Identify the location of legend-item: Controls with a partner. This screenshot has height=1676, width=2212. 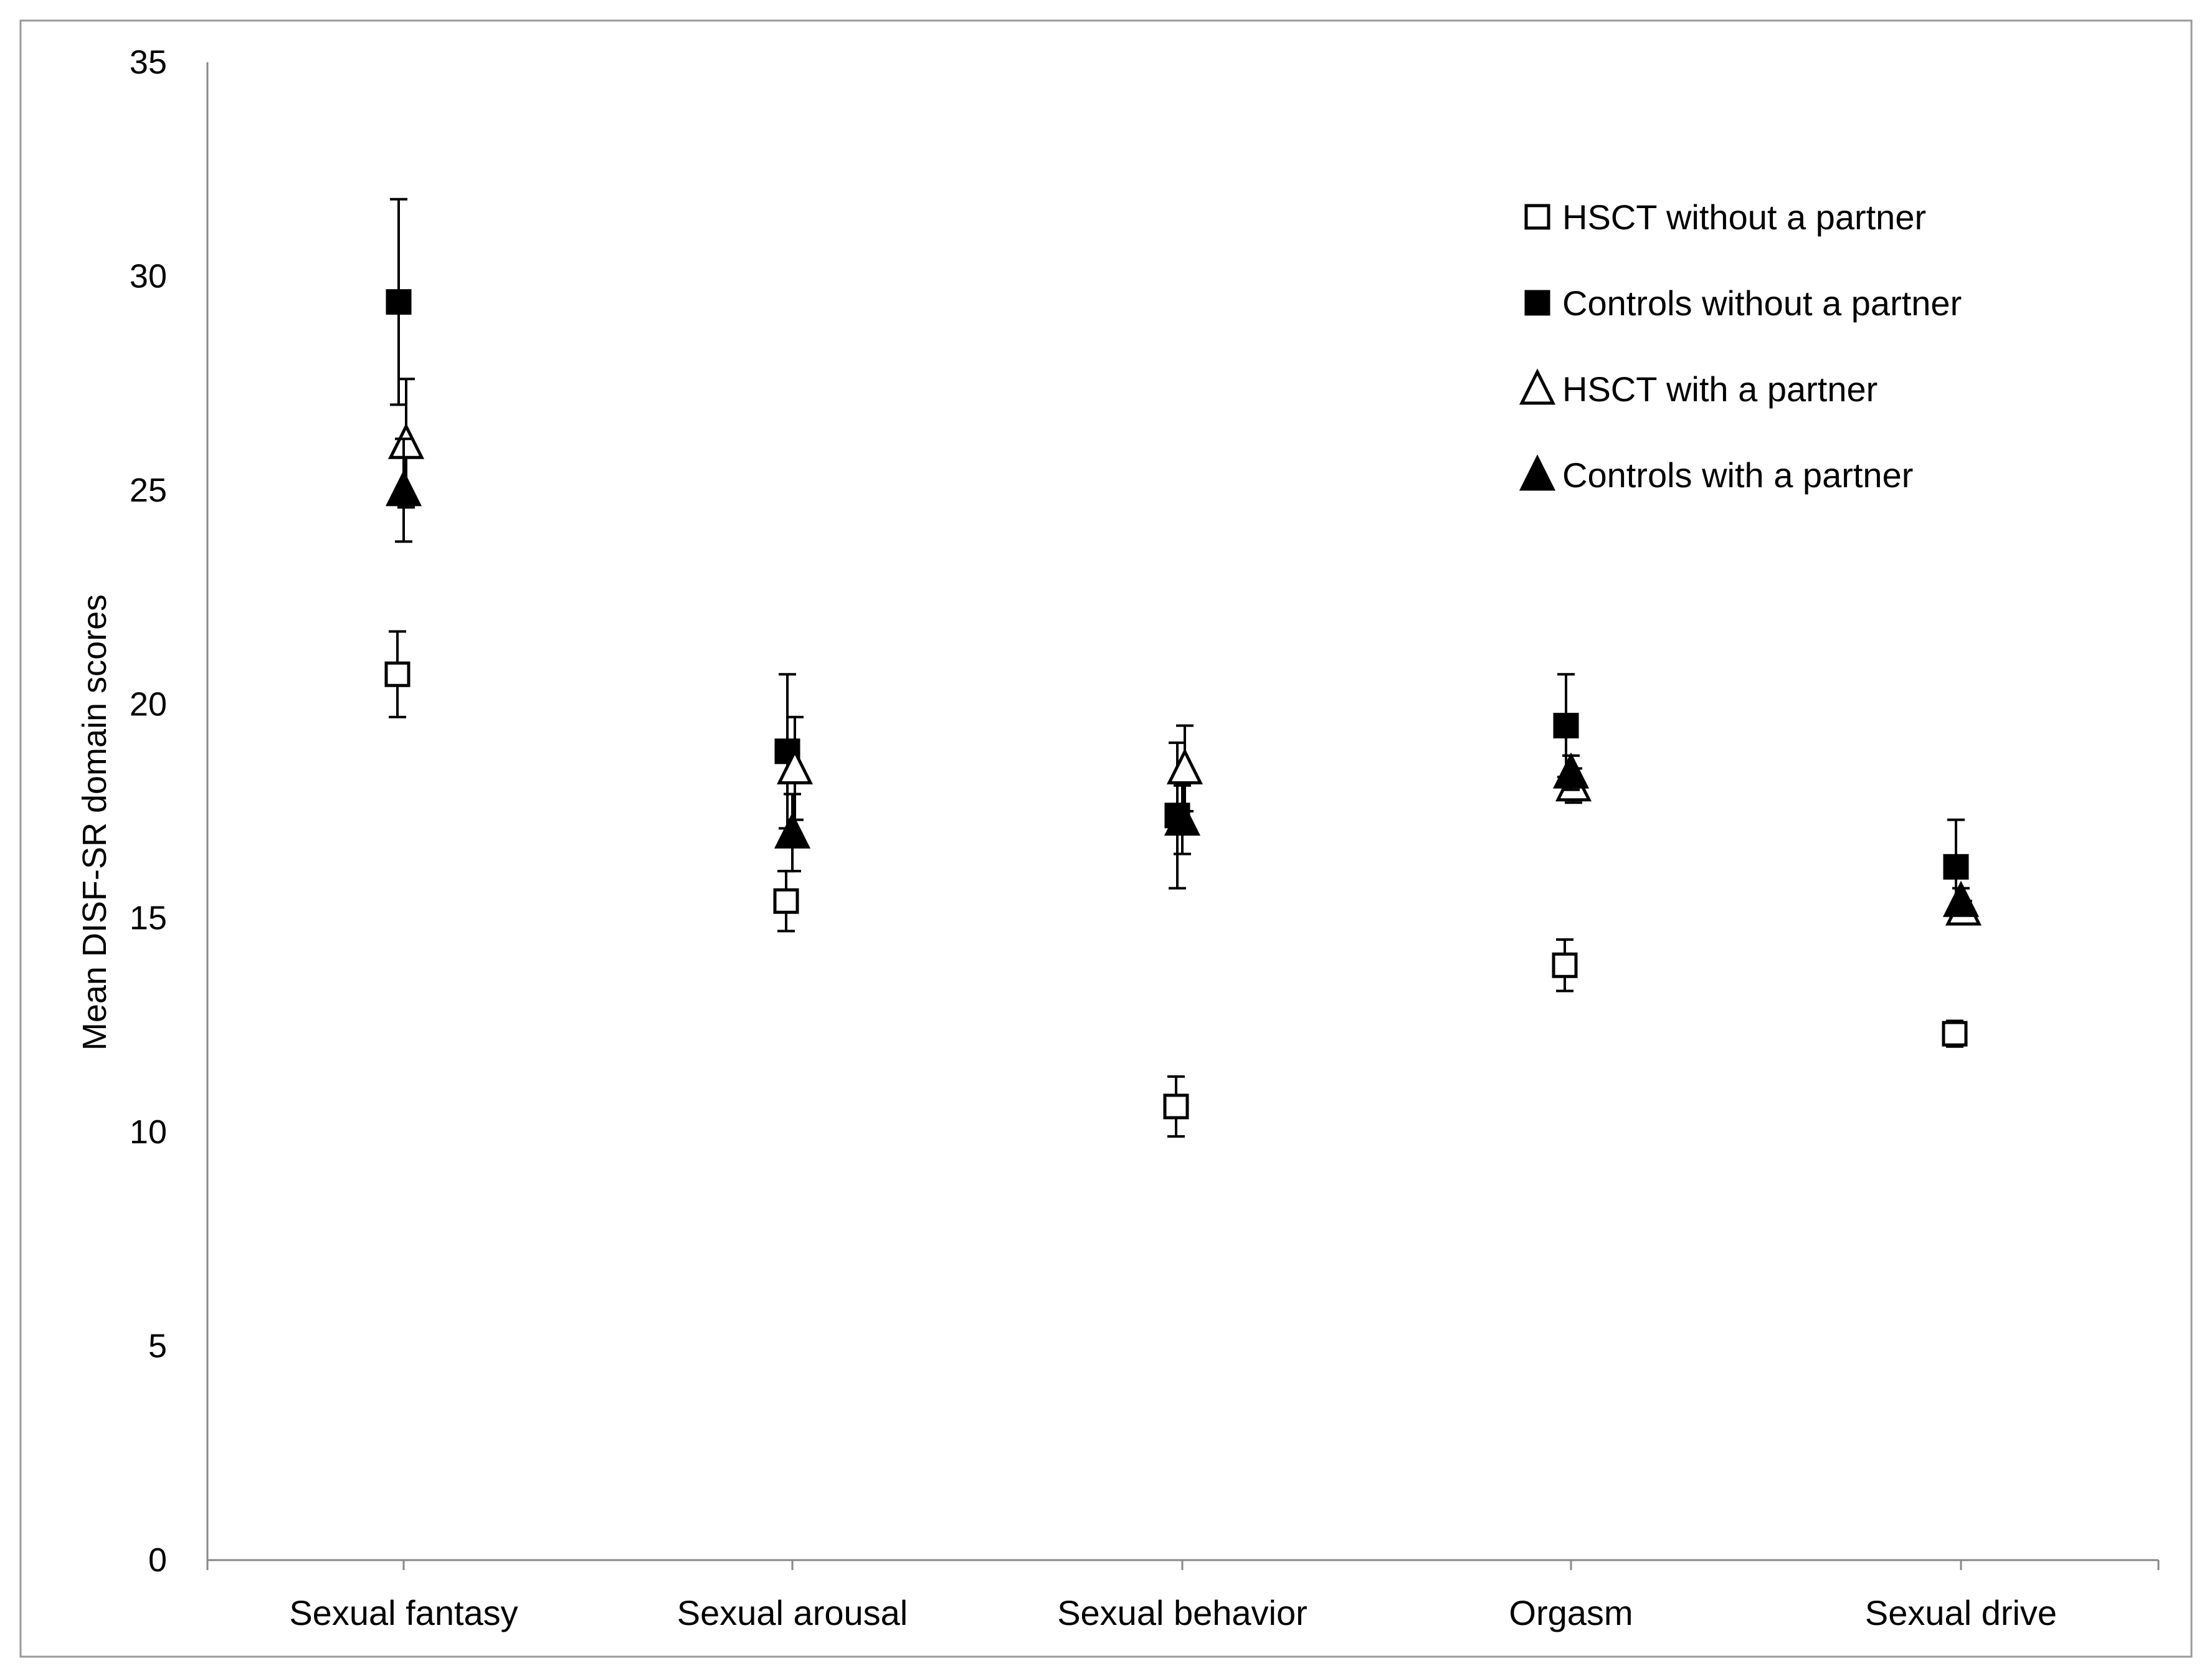
(1716, 474).